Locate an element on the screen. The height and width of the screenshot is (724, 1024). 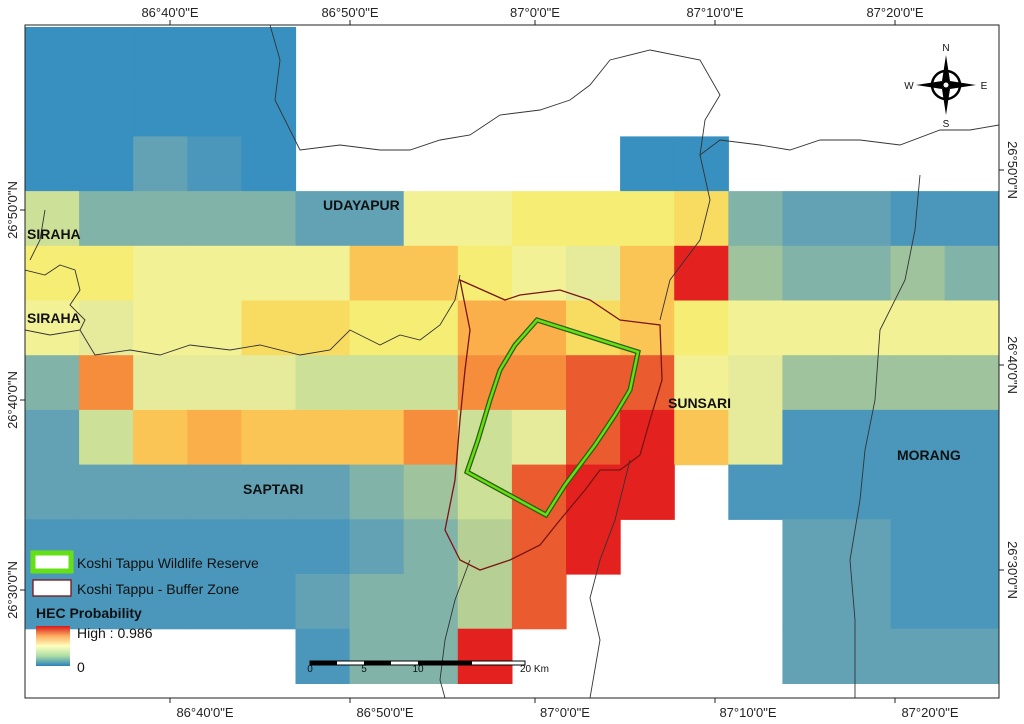
sunsari-morang-boundary is located at coordinates (885, 436).